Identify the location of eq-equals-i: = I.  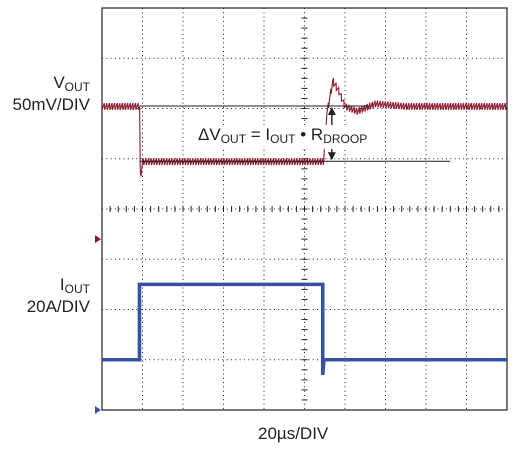
(258, 134).